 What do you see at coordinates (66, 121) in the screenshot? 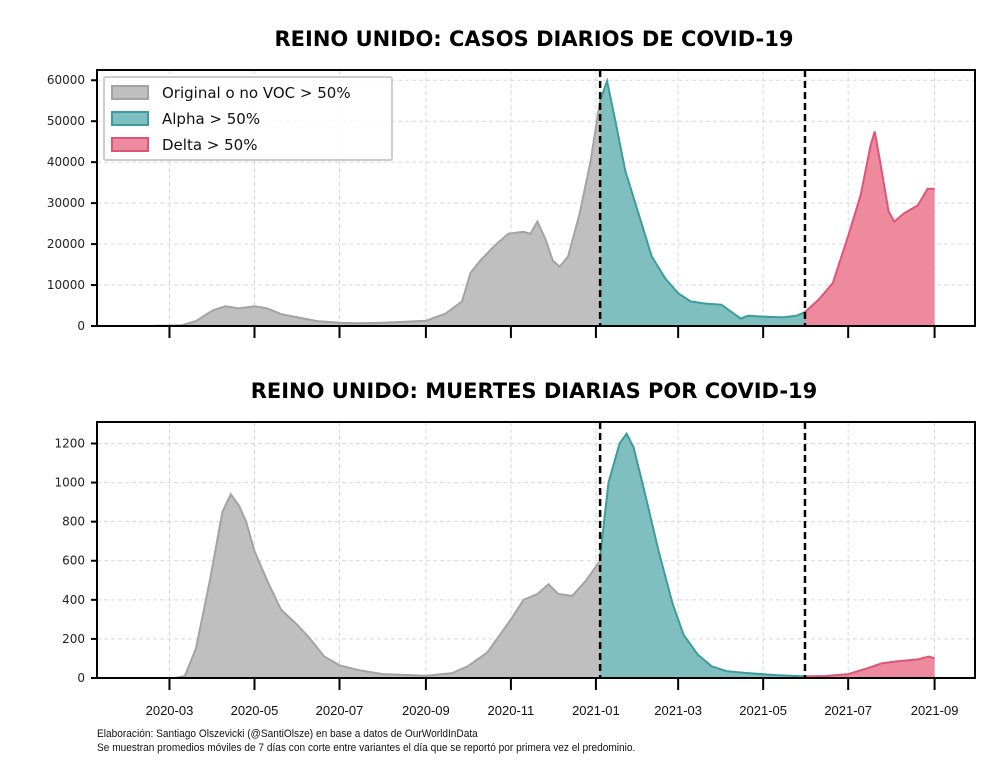
I see `y-tick-label: 50000` at bounding box center [66, 121].